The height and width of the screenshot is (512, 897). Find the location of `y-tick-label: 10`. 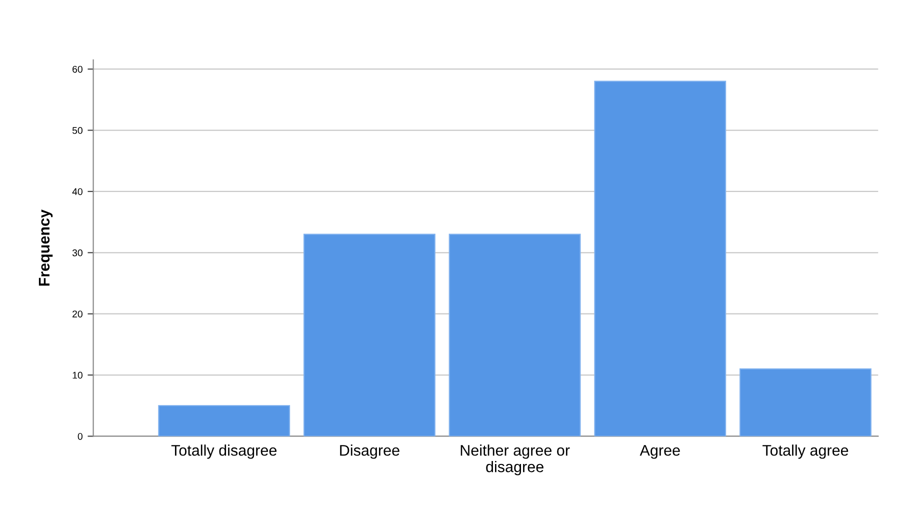

y-tick-label: 10 is located at coordinates (77, 375).